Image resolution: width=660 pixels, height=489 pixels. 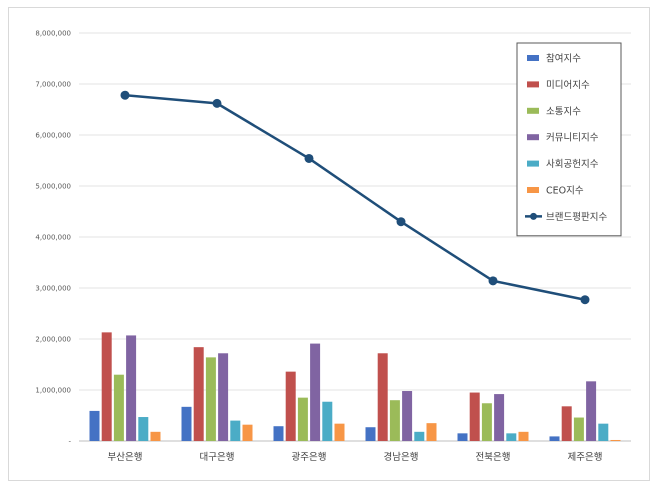 I want to click on legend-label: 참여지수, so click(x=563, y=59).